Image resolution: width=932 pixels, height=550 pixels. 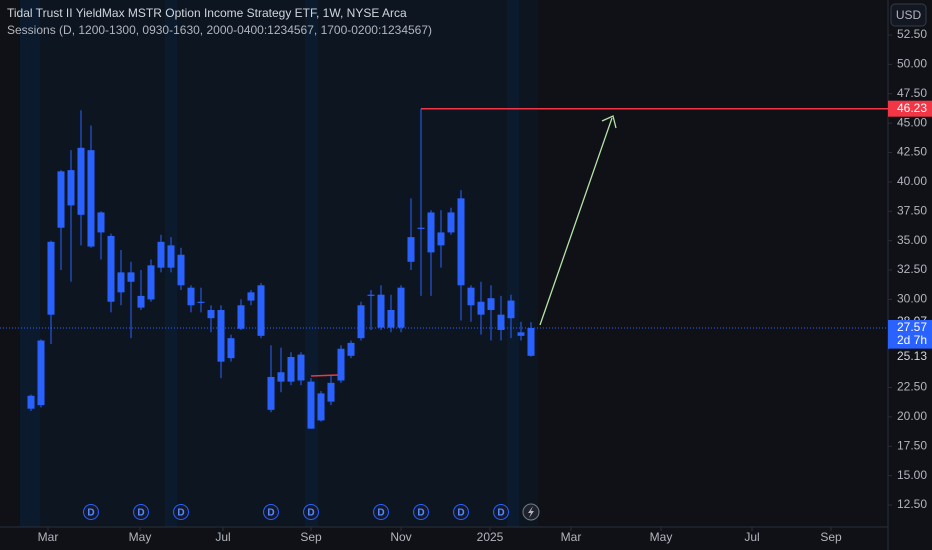 What do you see at coordinates (48, 537) in the screenshot?
I see `x-tick-label: Mar` at bounding box center [48, 537].